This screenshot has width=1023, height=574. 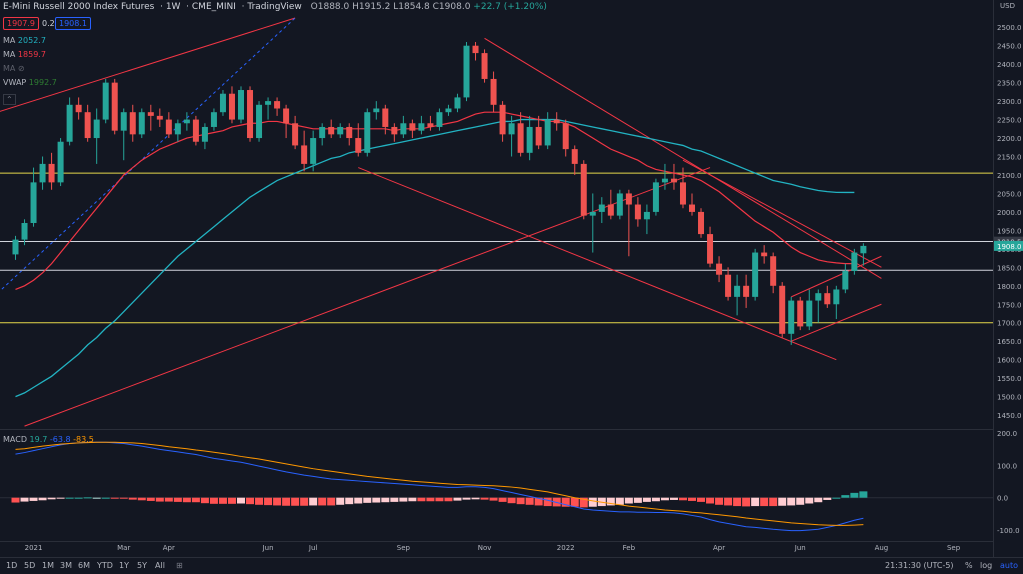 What do you see at coordinates (124, 565) in the screenshot?
I see `range-1y: 1Y` at bounding box center [124, 565].